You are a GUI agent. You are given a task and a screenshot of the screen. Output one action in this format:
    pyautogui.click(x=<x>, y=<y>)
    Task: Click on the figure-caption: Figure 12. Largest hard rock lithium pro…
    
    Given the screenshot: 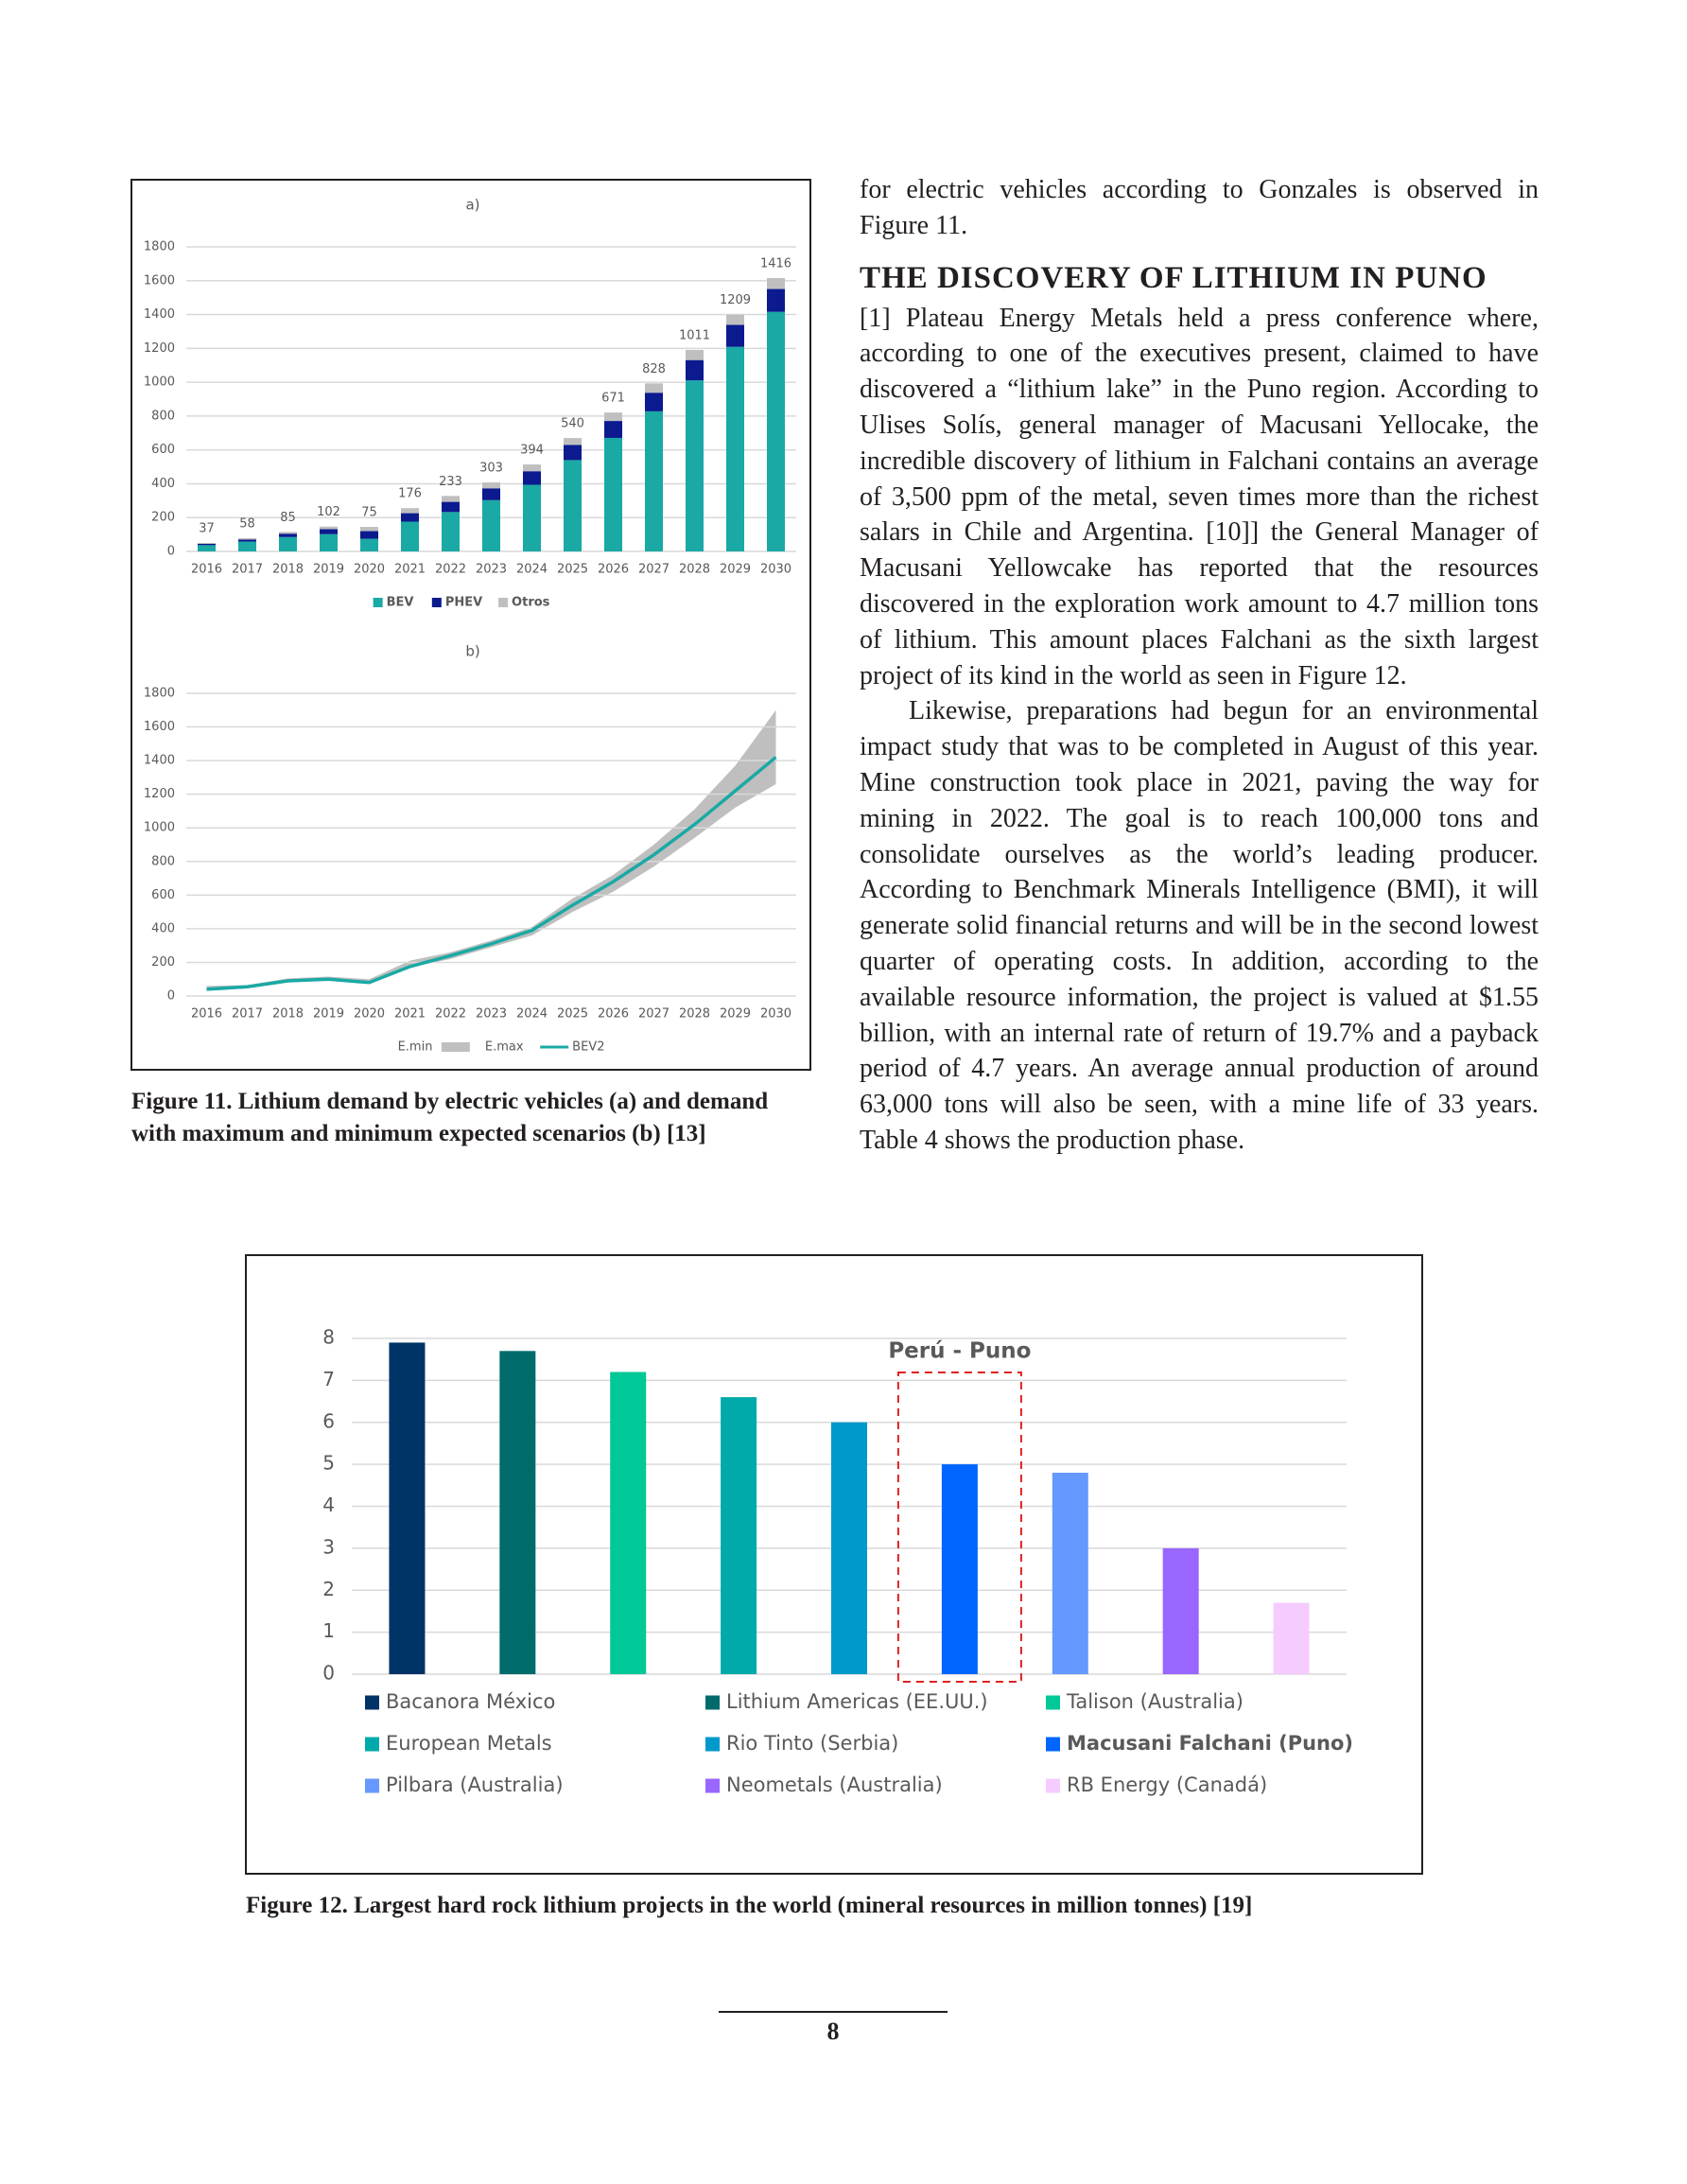 What is the action you would take?
    pyautogui.click(x=750, y=1906)
    